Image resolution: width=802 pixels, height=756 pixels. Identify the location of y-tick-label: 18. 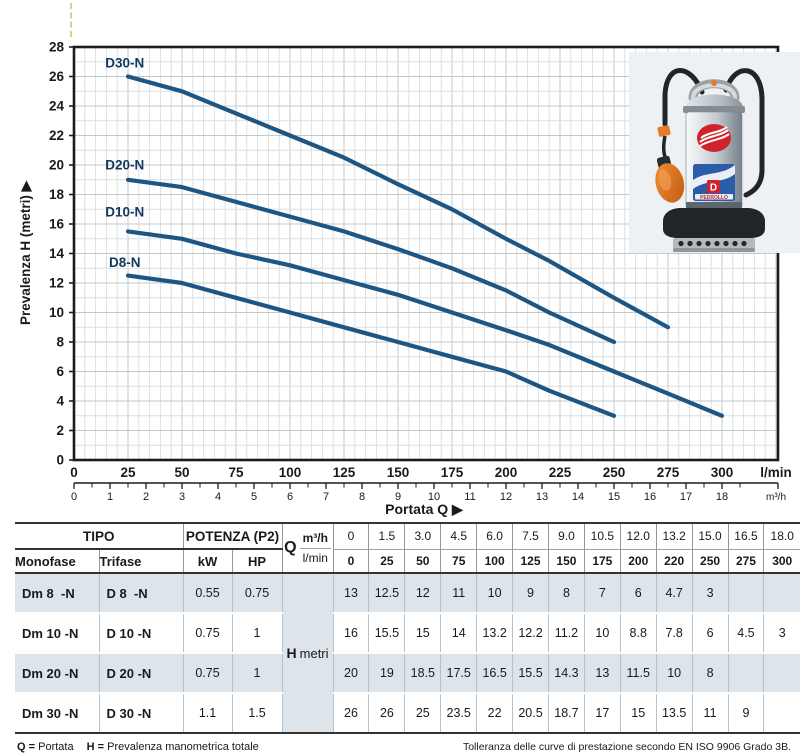
(57, 194).